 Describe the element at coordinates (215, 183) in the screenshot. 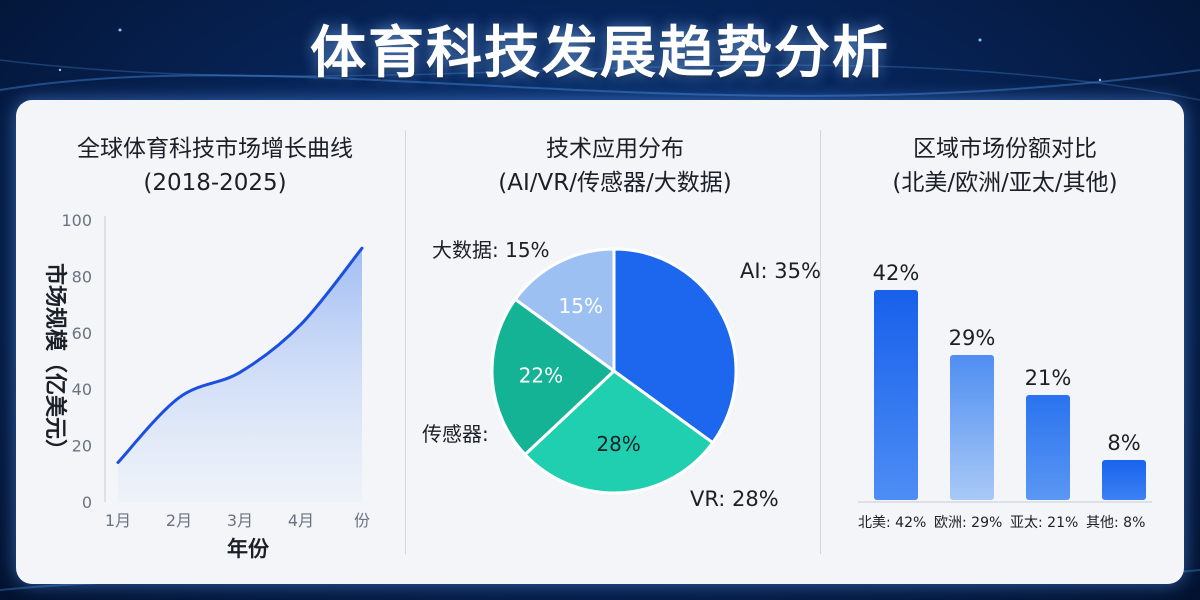

I see `line-chart-subtitle: (2018-2025)` at that location.